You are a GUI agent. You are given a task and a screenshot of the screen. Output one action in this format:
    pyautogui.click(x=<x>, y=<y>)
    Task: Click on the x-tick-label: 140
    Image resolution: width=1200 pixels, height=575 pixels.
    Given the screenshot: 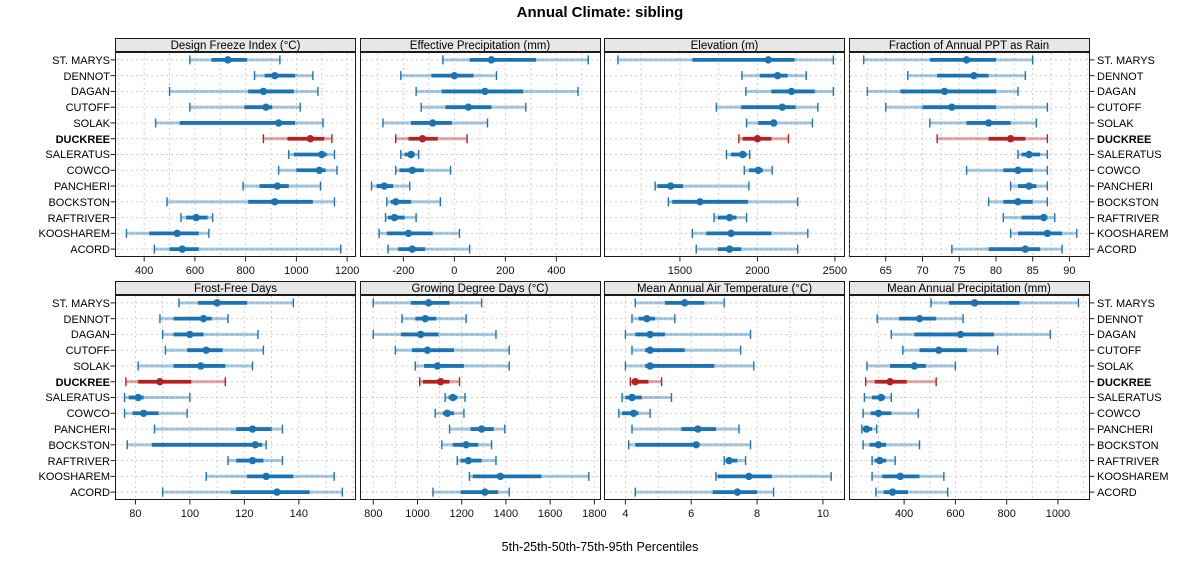 What is the action you would take?
    pyautogui.click(x=299, y=514)
    